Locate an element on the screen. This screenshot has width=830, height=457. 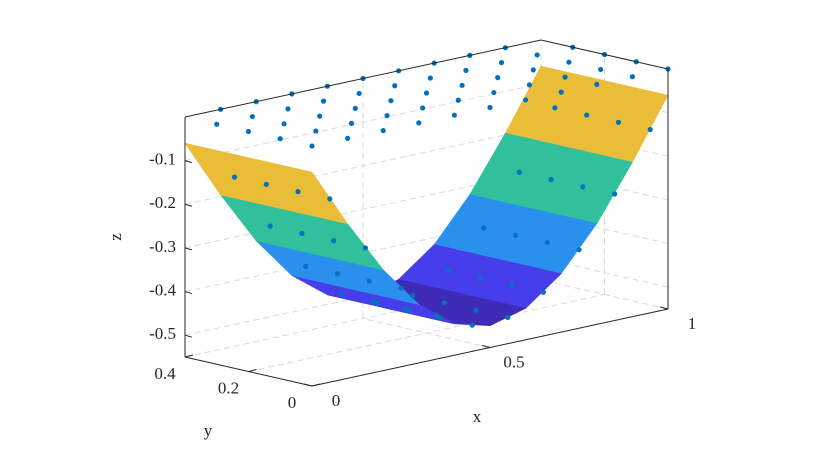
x-tick-label: 0.5 is located at coordinates (513, 361).